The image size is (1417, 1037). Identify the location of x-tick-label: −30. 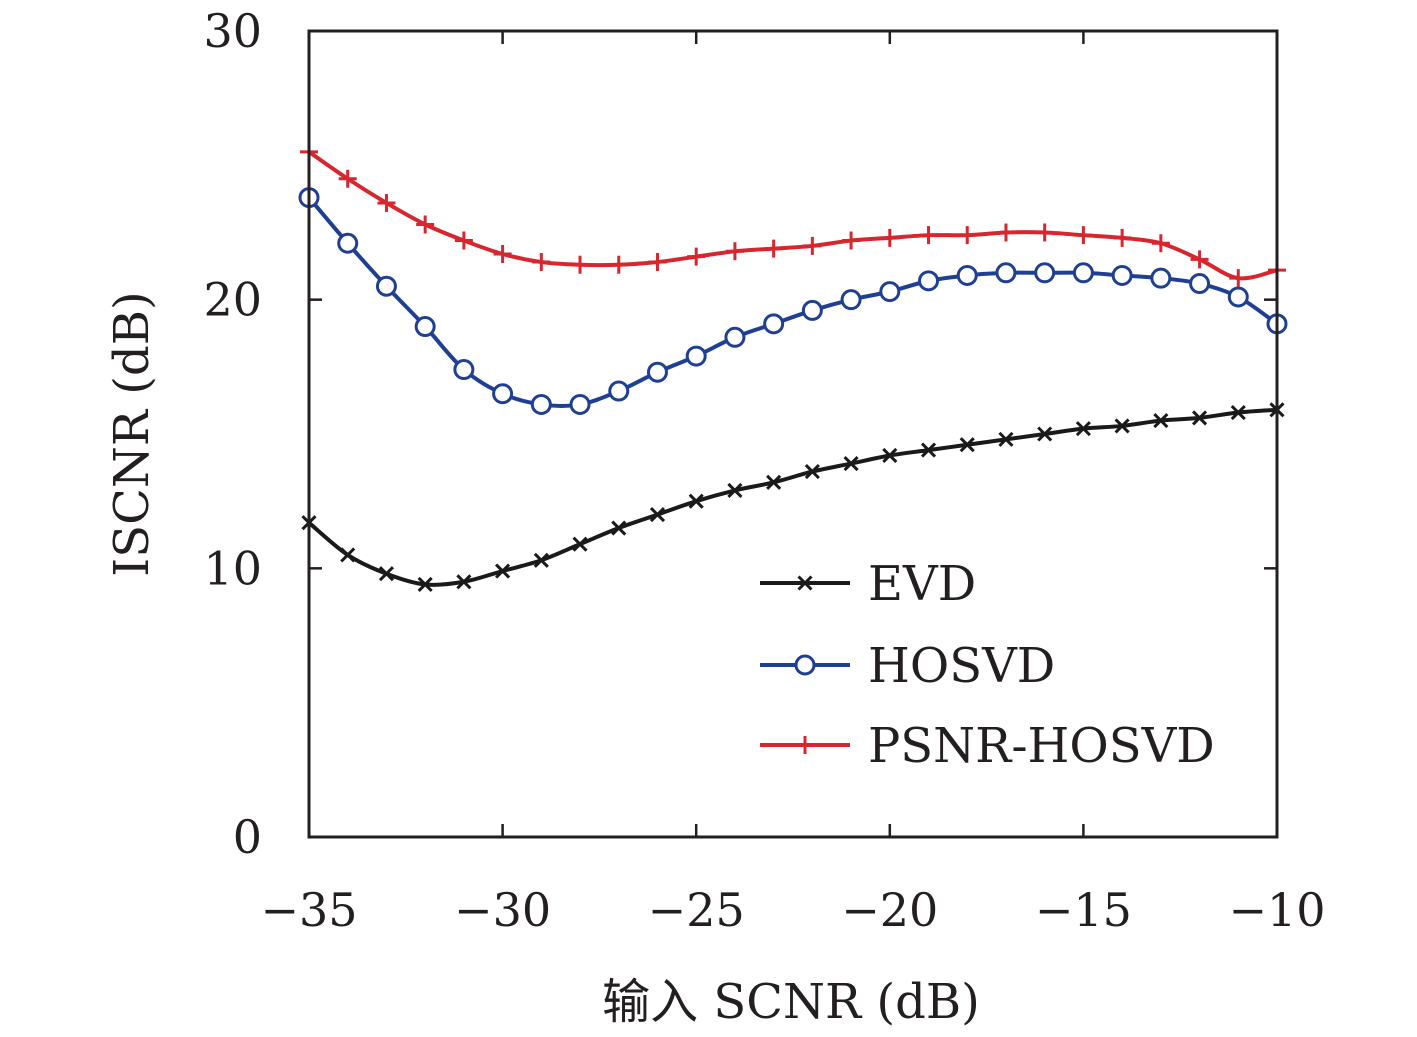
(502, 910).